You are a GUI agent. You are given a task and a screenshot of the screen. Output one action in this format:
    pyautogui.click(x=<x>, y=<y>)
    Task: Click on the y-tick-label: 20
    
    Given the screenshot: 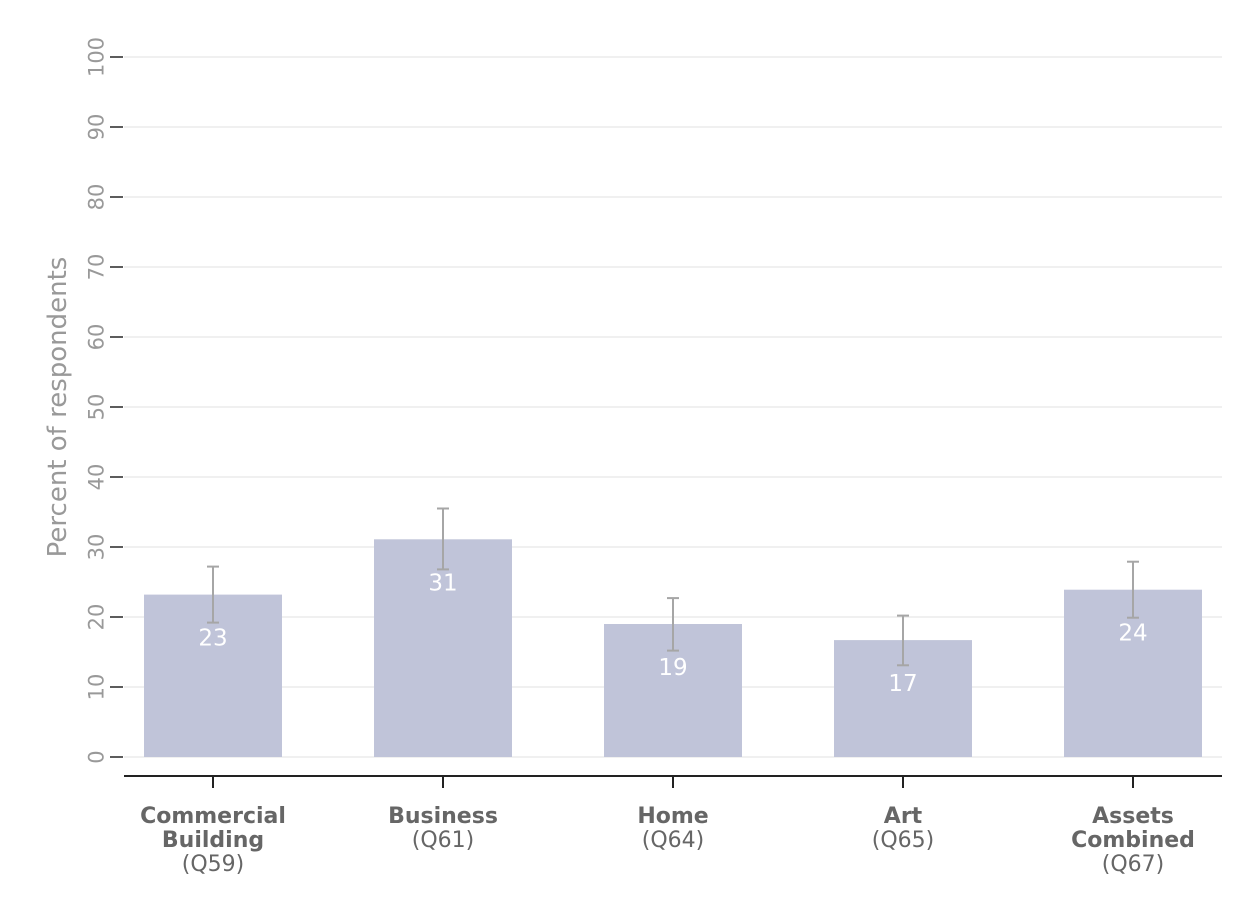 What is the action you would take?
    pyautogui.click(x=97, y=617)
    